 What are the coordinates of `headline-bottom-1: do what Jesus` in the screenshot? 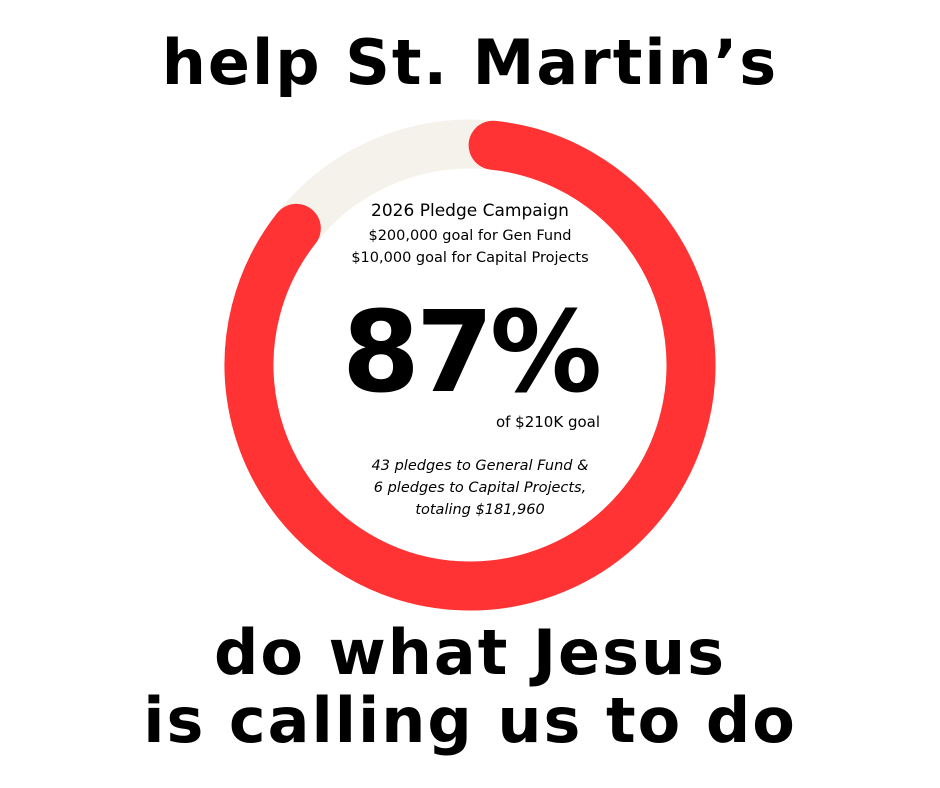 It's located at (470, 652).